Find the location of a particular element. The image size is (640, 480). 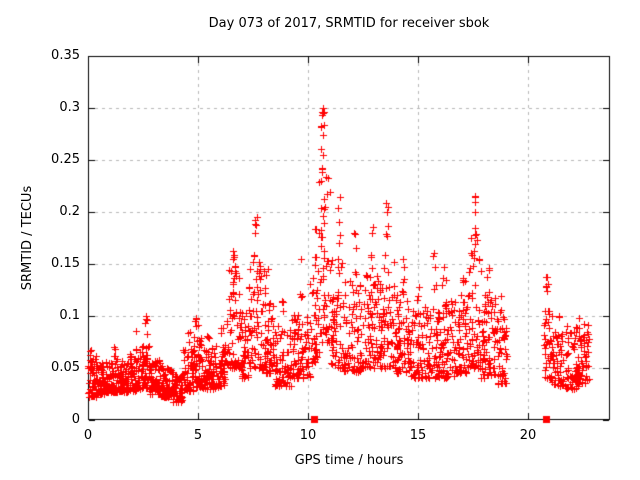

x-tick-label-0: 0 is located at coordinates (88, 435).